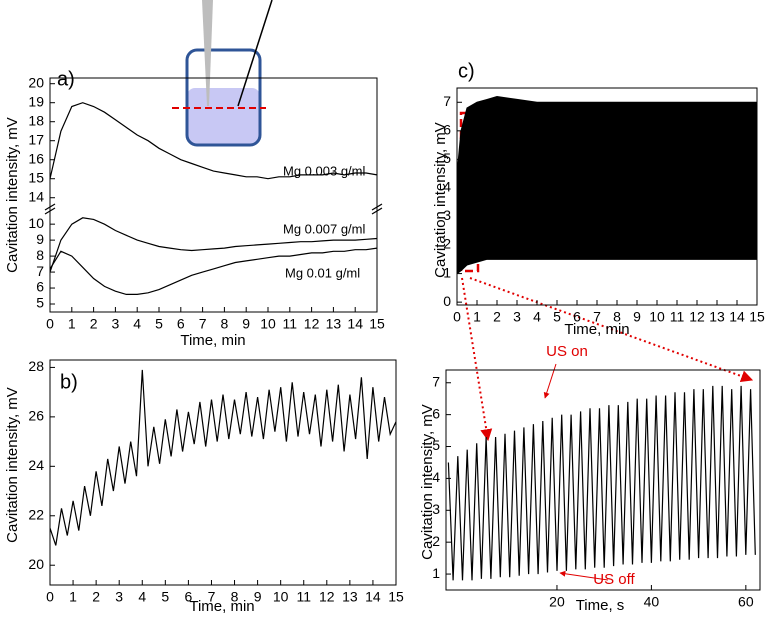 The height and width of the screenshot is (630, 767). Describe the element at coordinates (36, 514) in the screenshot. I see `y-tick-label: 22` at that location.